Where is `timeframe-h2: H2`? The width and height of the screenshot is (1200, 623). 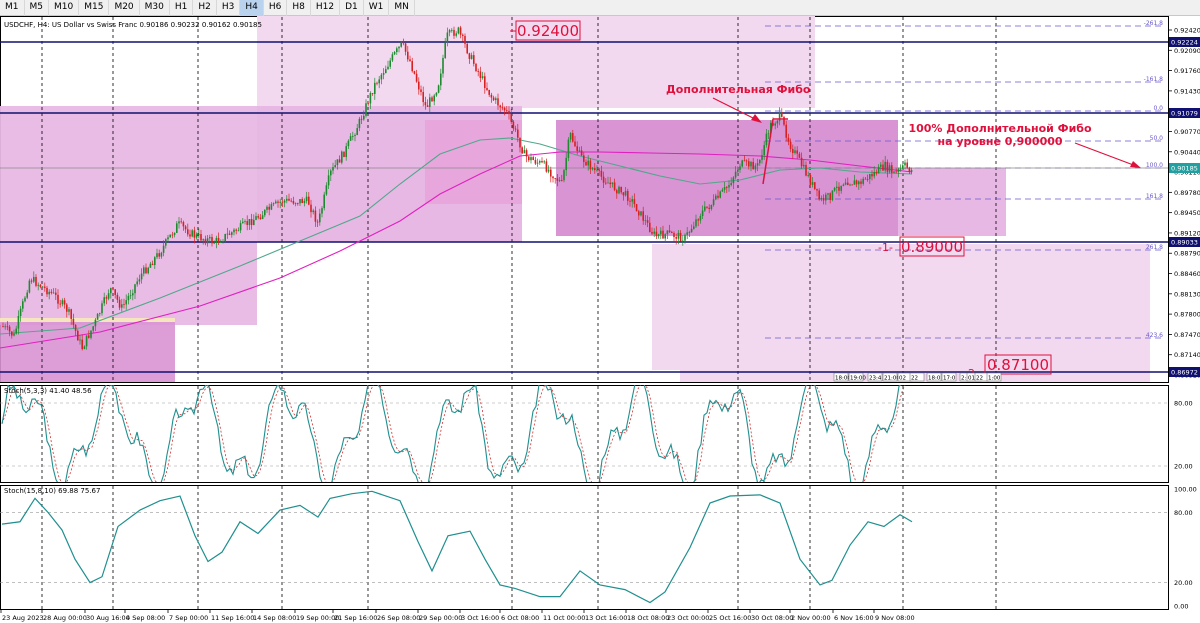
timeframe-h2: H2 is located at coordinates (205, 8).